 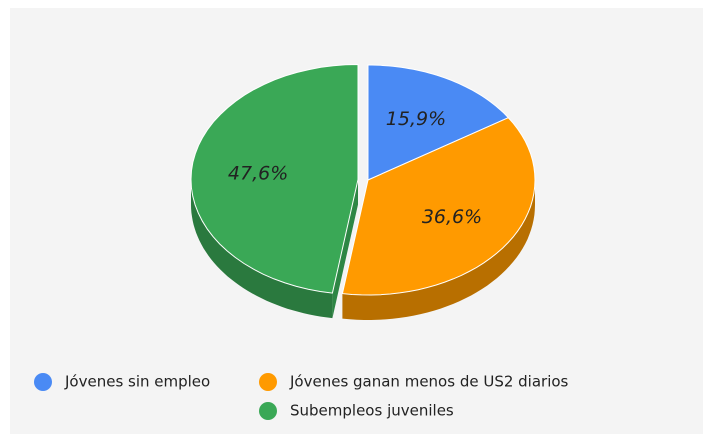 What do you see at coordinates (345, 249) in the screenshot?
I see `slice-cut-face` at bounding box center [345, 249].